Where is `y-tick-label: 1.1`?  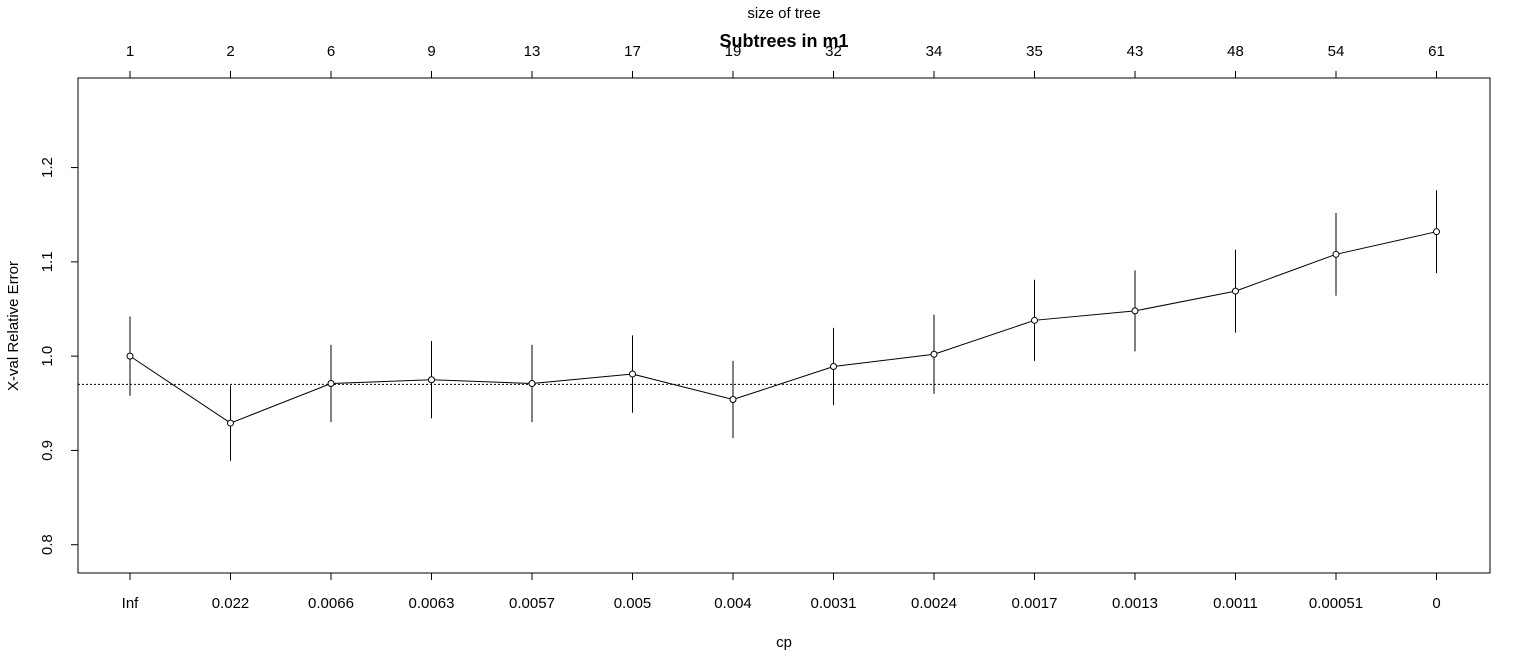 y-tick-label: 1.1 is located at coordinates (47, 261).